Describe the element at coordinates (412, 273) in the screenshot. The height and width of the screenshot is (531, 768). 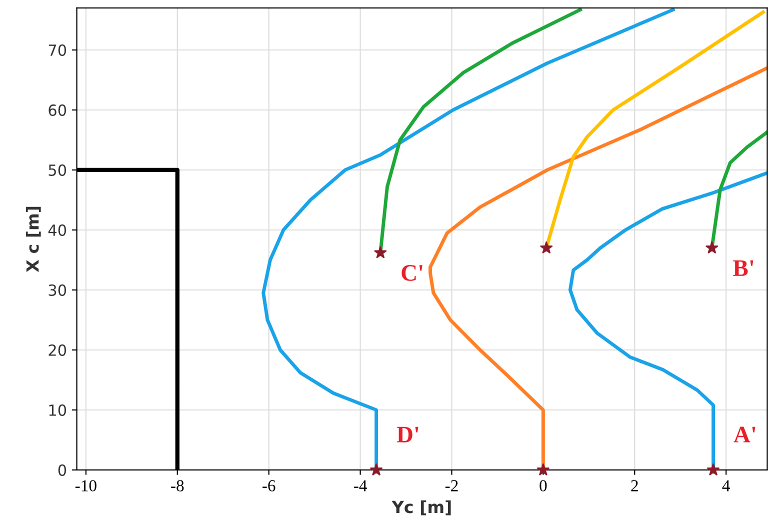
I see `annotation: C'` at that location.